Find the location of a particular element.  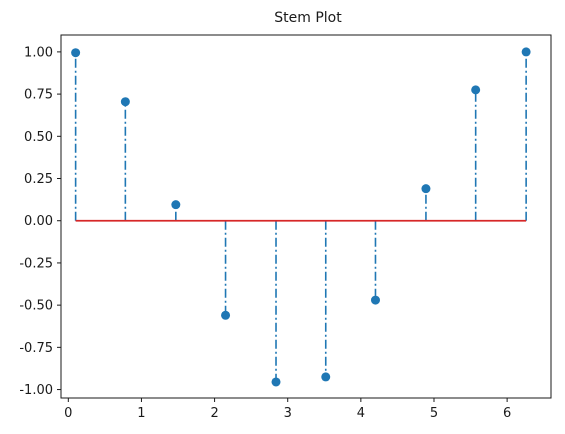

x-tick-label: 6 is located at coordinates (507, 413).